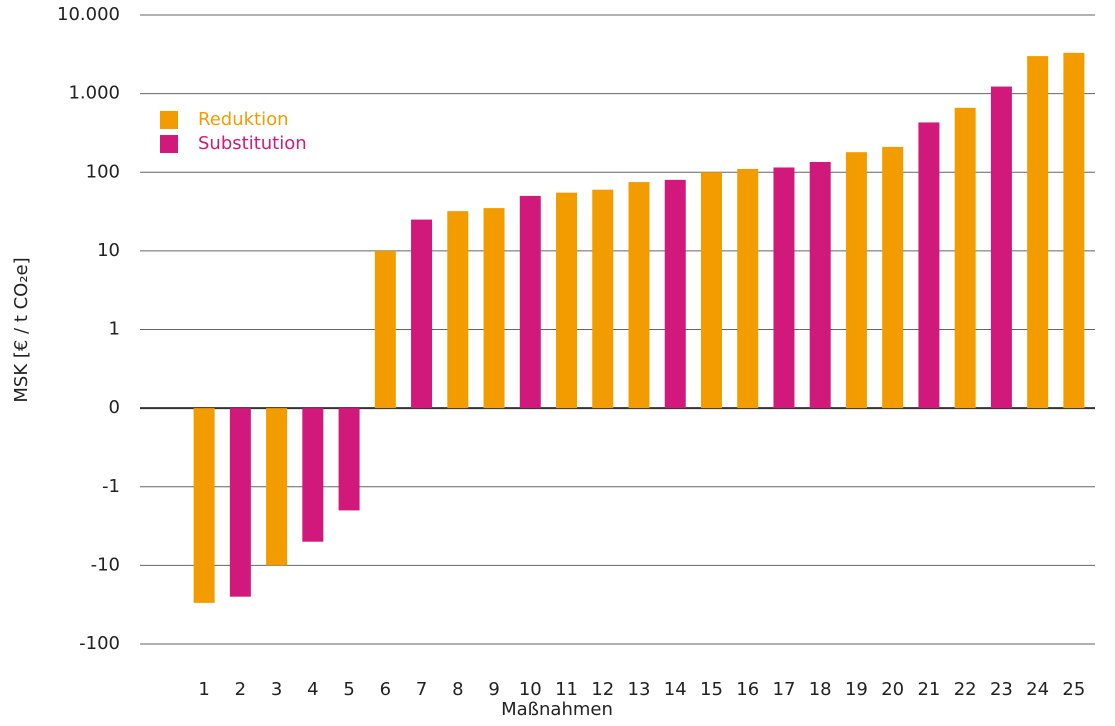 The width and height of the screenshot is (1115, 726). Describe the element at coordinates (203, 689) in the screenshot. I see `x-tick-label: 1` at that location.